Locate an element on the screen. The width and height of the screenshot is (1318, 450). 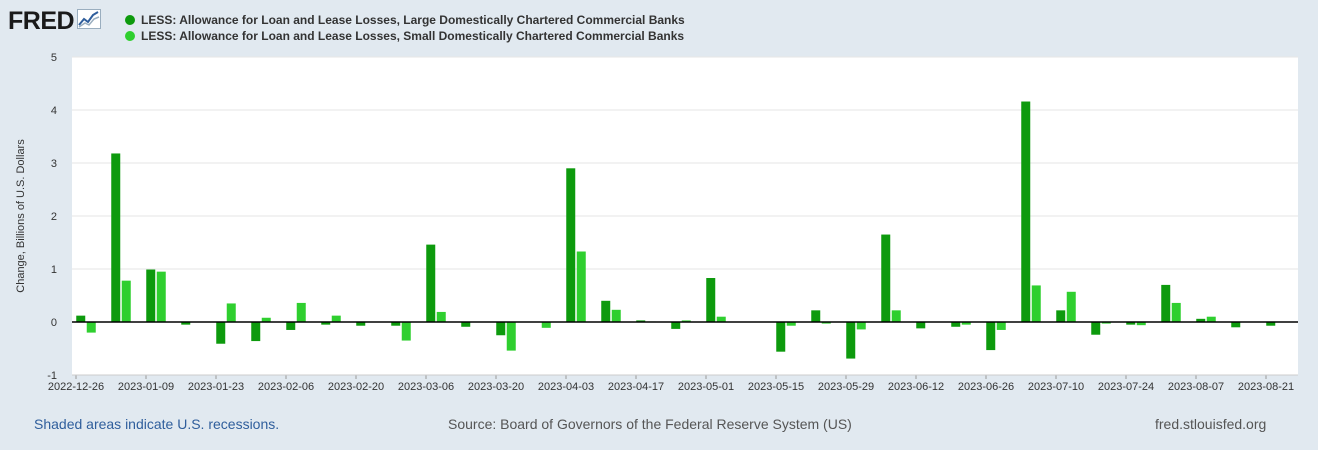
fred-logo: FRED is located at coordinates (55, 21).